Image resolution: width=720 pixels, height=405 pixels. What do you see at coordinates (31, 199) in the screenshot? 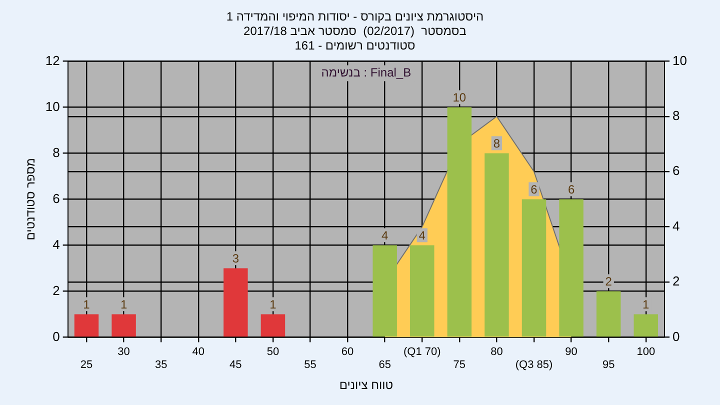
I see `y-axis-title: מספר סטודנטים` at bounding box center [31, 199].